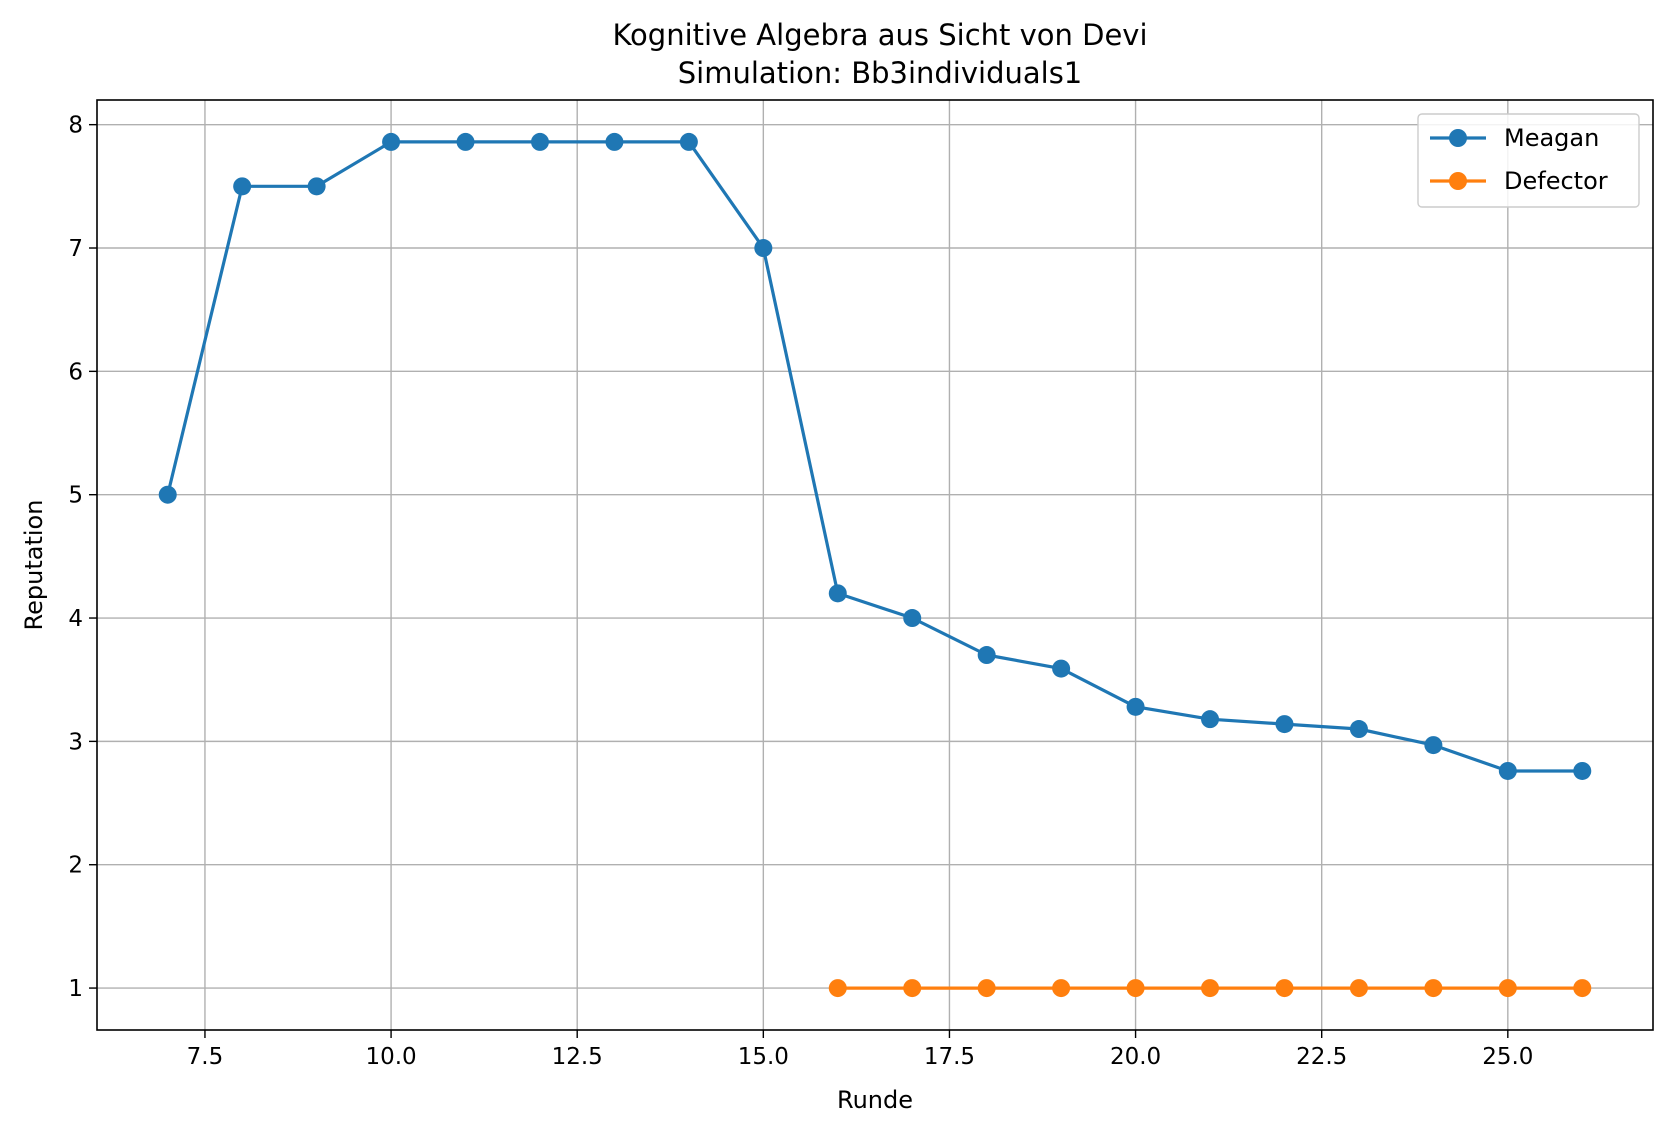 The width and height of the screenshot is (1666, 1131). What do you see at coordinates (75, 989) in the screenshot?
I see `y-tick-label: 1` at bounding box center [75, 989].